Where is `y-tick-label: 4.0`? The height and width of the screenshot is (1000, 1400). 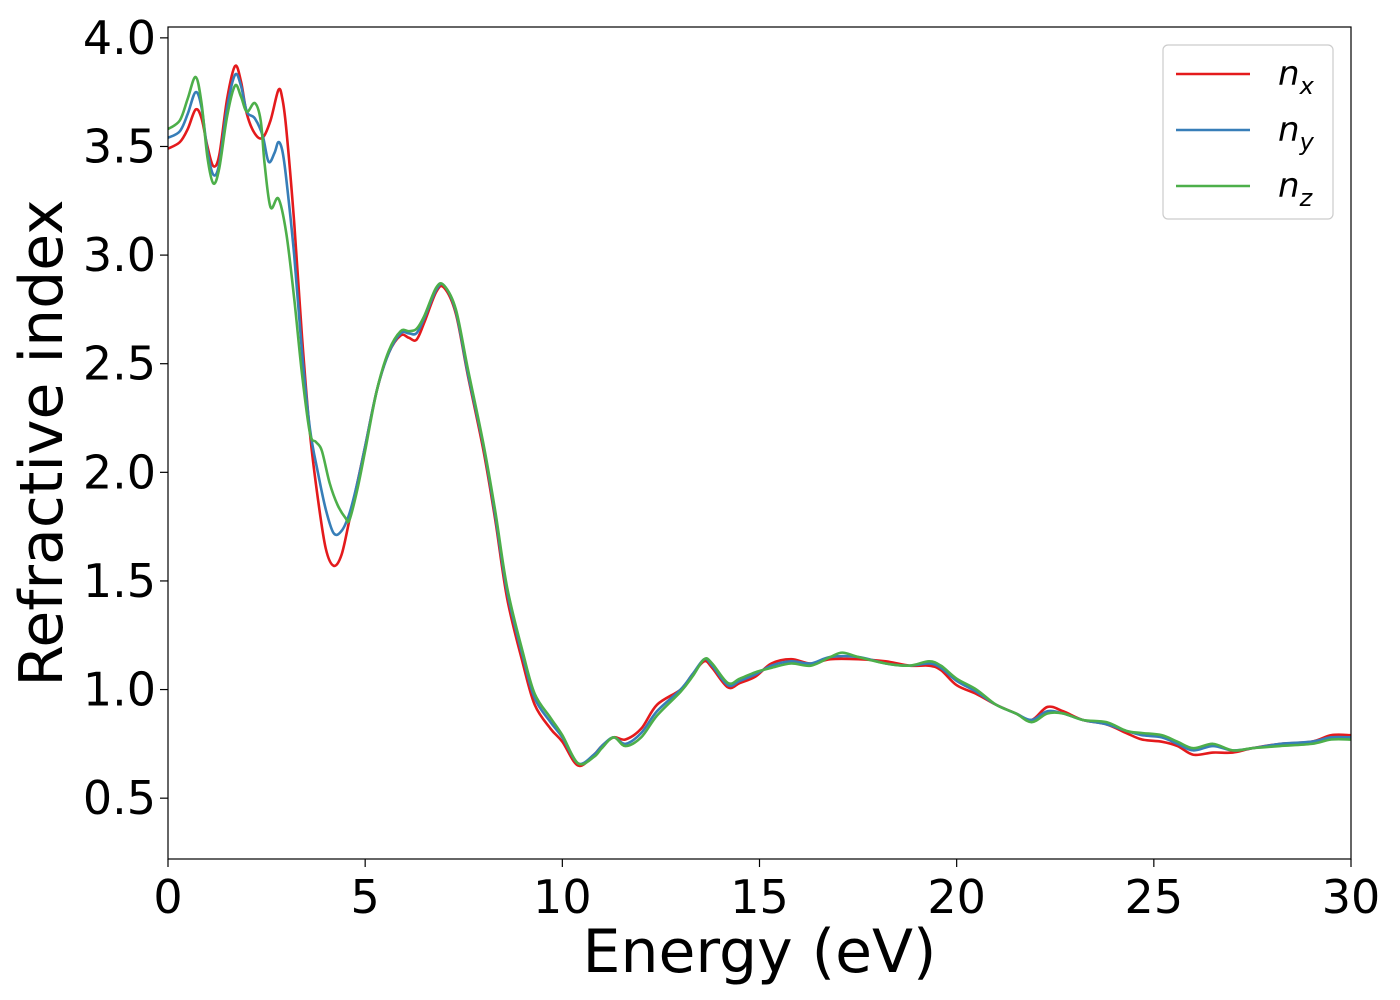
y-tick-label: 4.0 is located at coordinates (119, 38).